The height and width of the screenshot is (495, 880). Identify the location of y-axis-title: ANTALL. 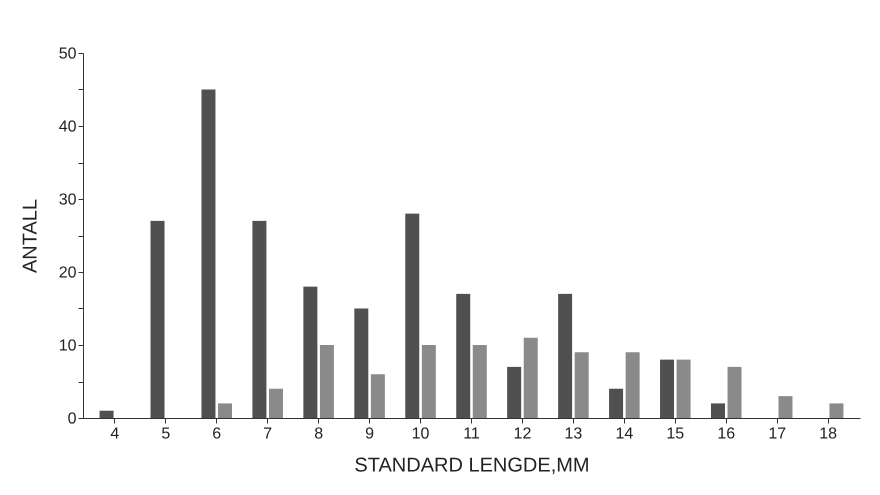
(31, 236).